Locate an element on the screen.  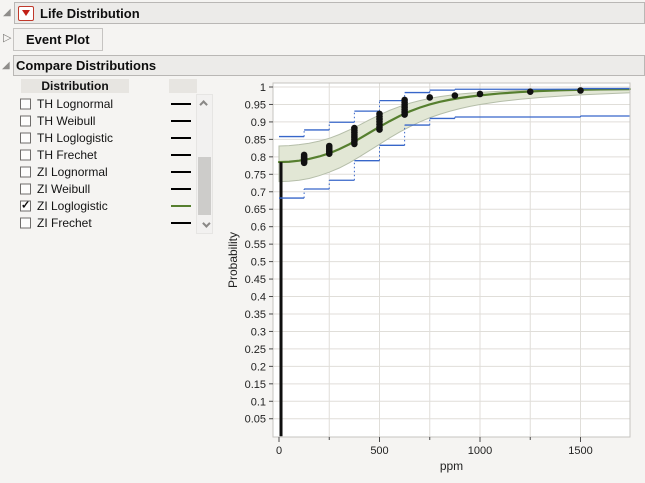
distribution-label: ZI Frechet is located at coordinates (64, 223).